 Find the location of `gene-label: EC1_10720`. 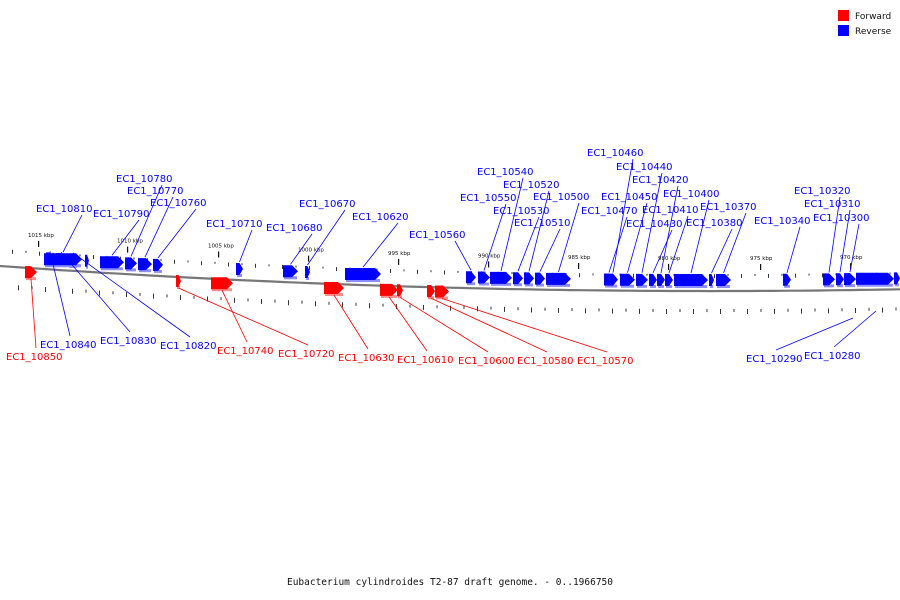

gene-label: EC1_10720 is located at coordinates (306, 354).